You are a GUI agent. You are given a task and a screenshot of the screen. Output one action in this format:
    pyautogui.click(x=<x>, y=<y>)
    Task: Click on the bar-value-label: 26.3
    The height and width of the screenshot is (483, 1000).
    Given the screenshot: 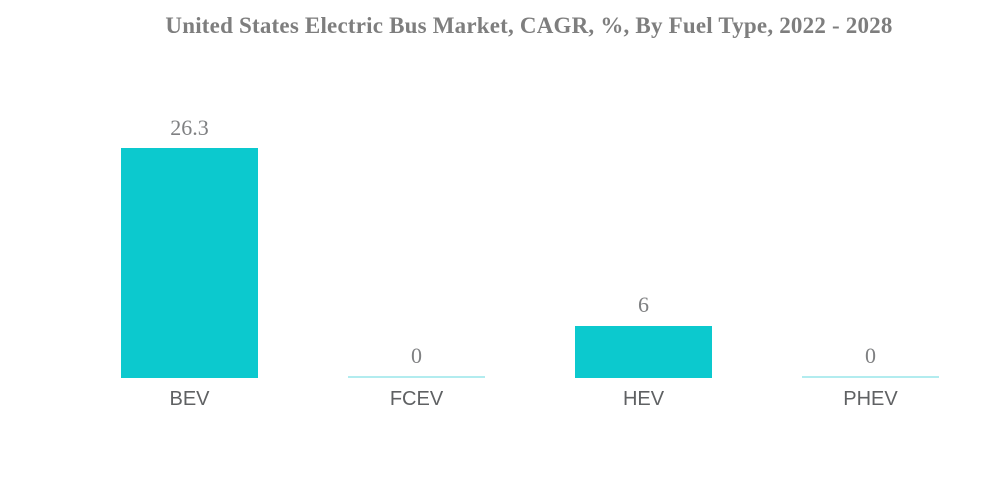 What is the action you would take?
    pyautogui.click(x=189, y=127)
    